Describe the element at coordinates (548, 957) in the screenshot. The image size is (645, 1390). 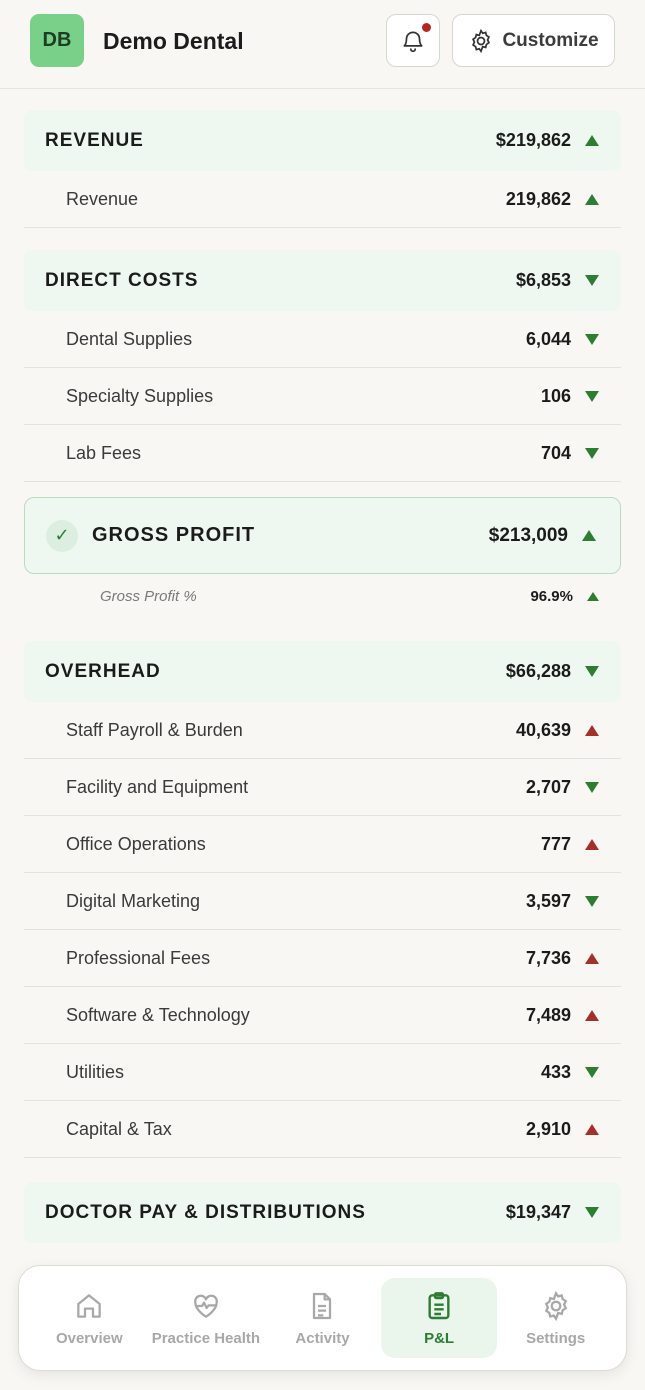
I see `line-item-value: 7,736` at that location.